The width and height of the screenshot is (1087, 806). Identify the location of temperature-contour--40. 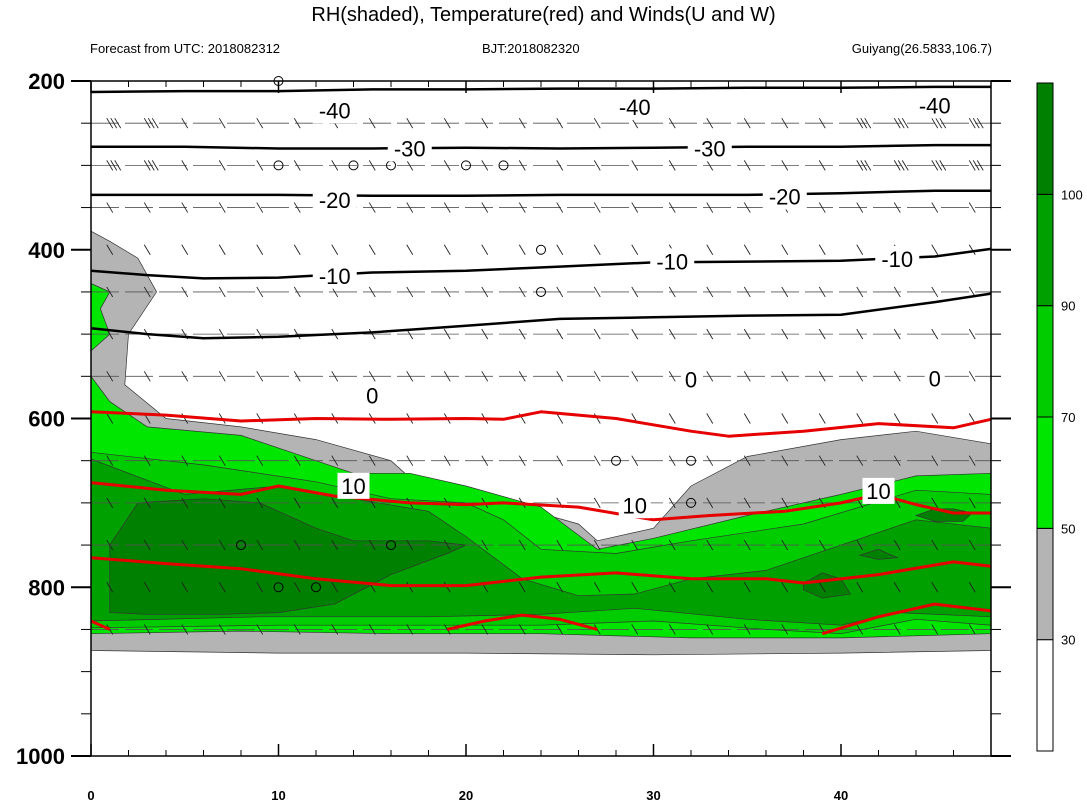
(540, 89).